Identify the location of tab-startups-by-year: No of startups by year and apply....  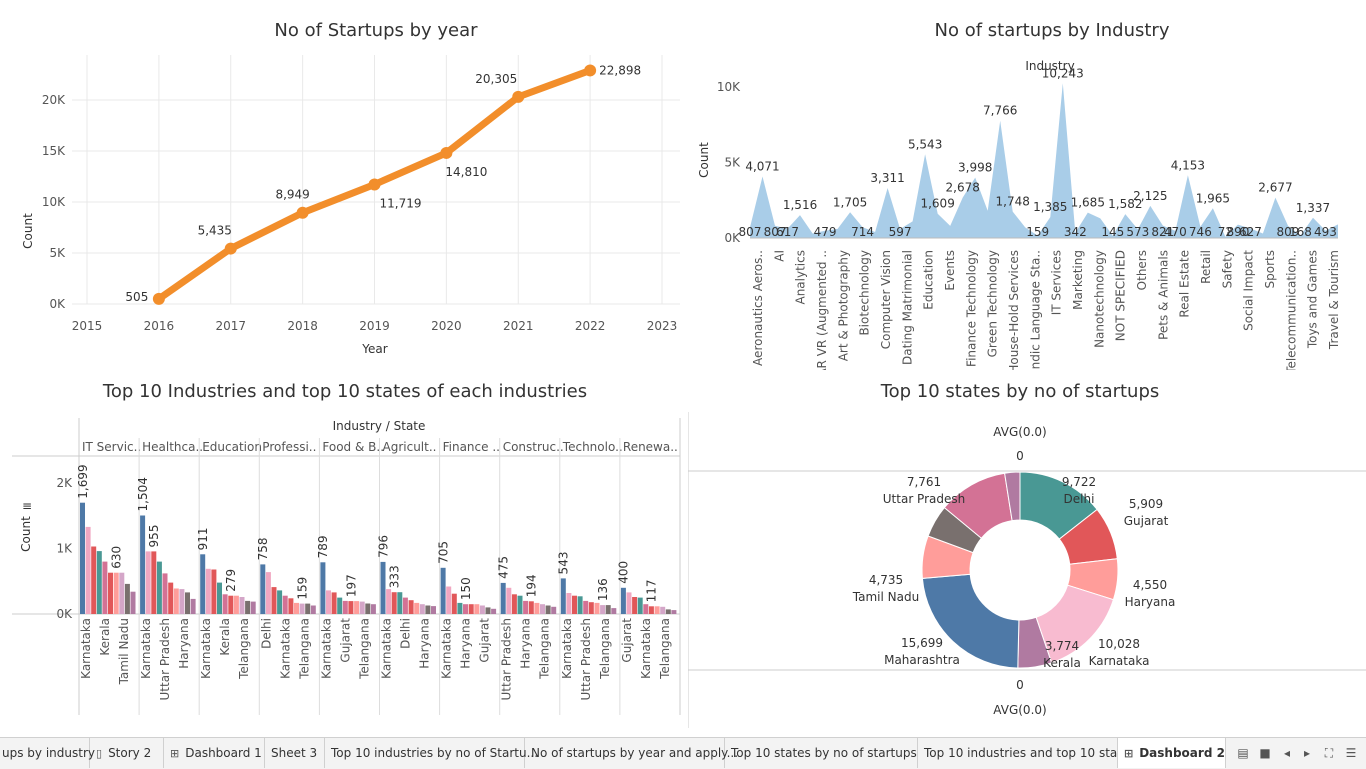
(631, 753).